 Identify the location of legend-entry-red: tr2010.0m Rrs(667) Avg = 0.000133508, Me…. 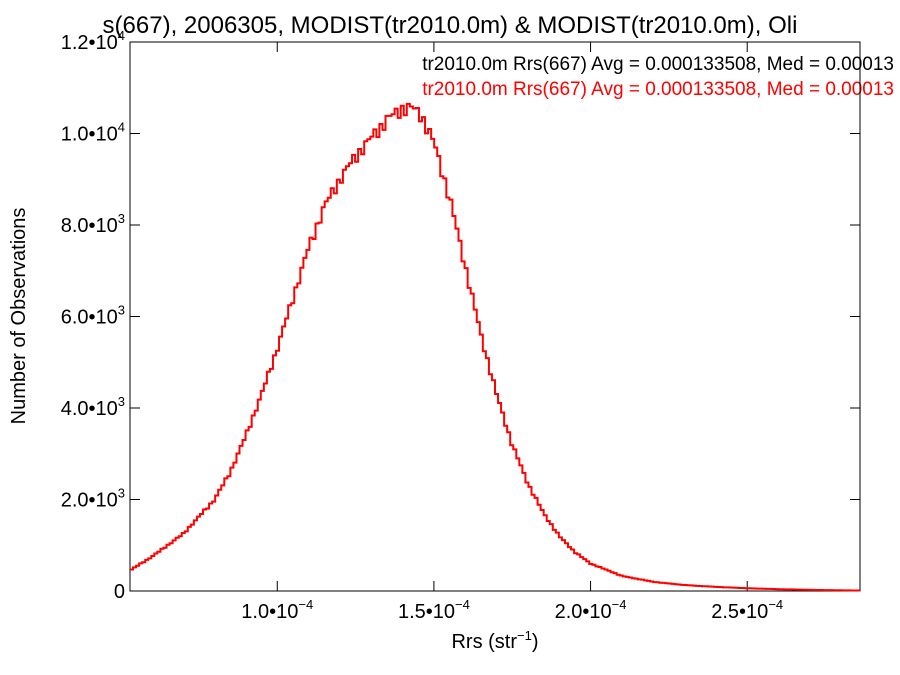
(658, 89).